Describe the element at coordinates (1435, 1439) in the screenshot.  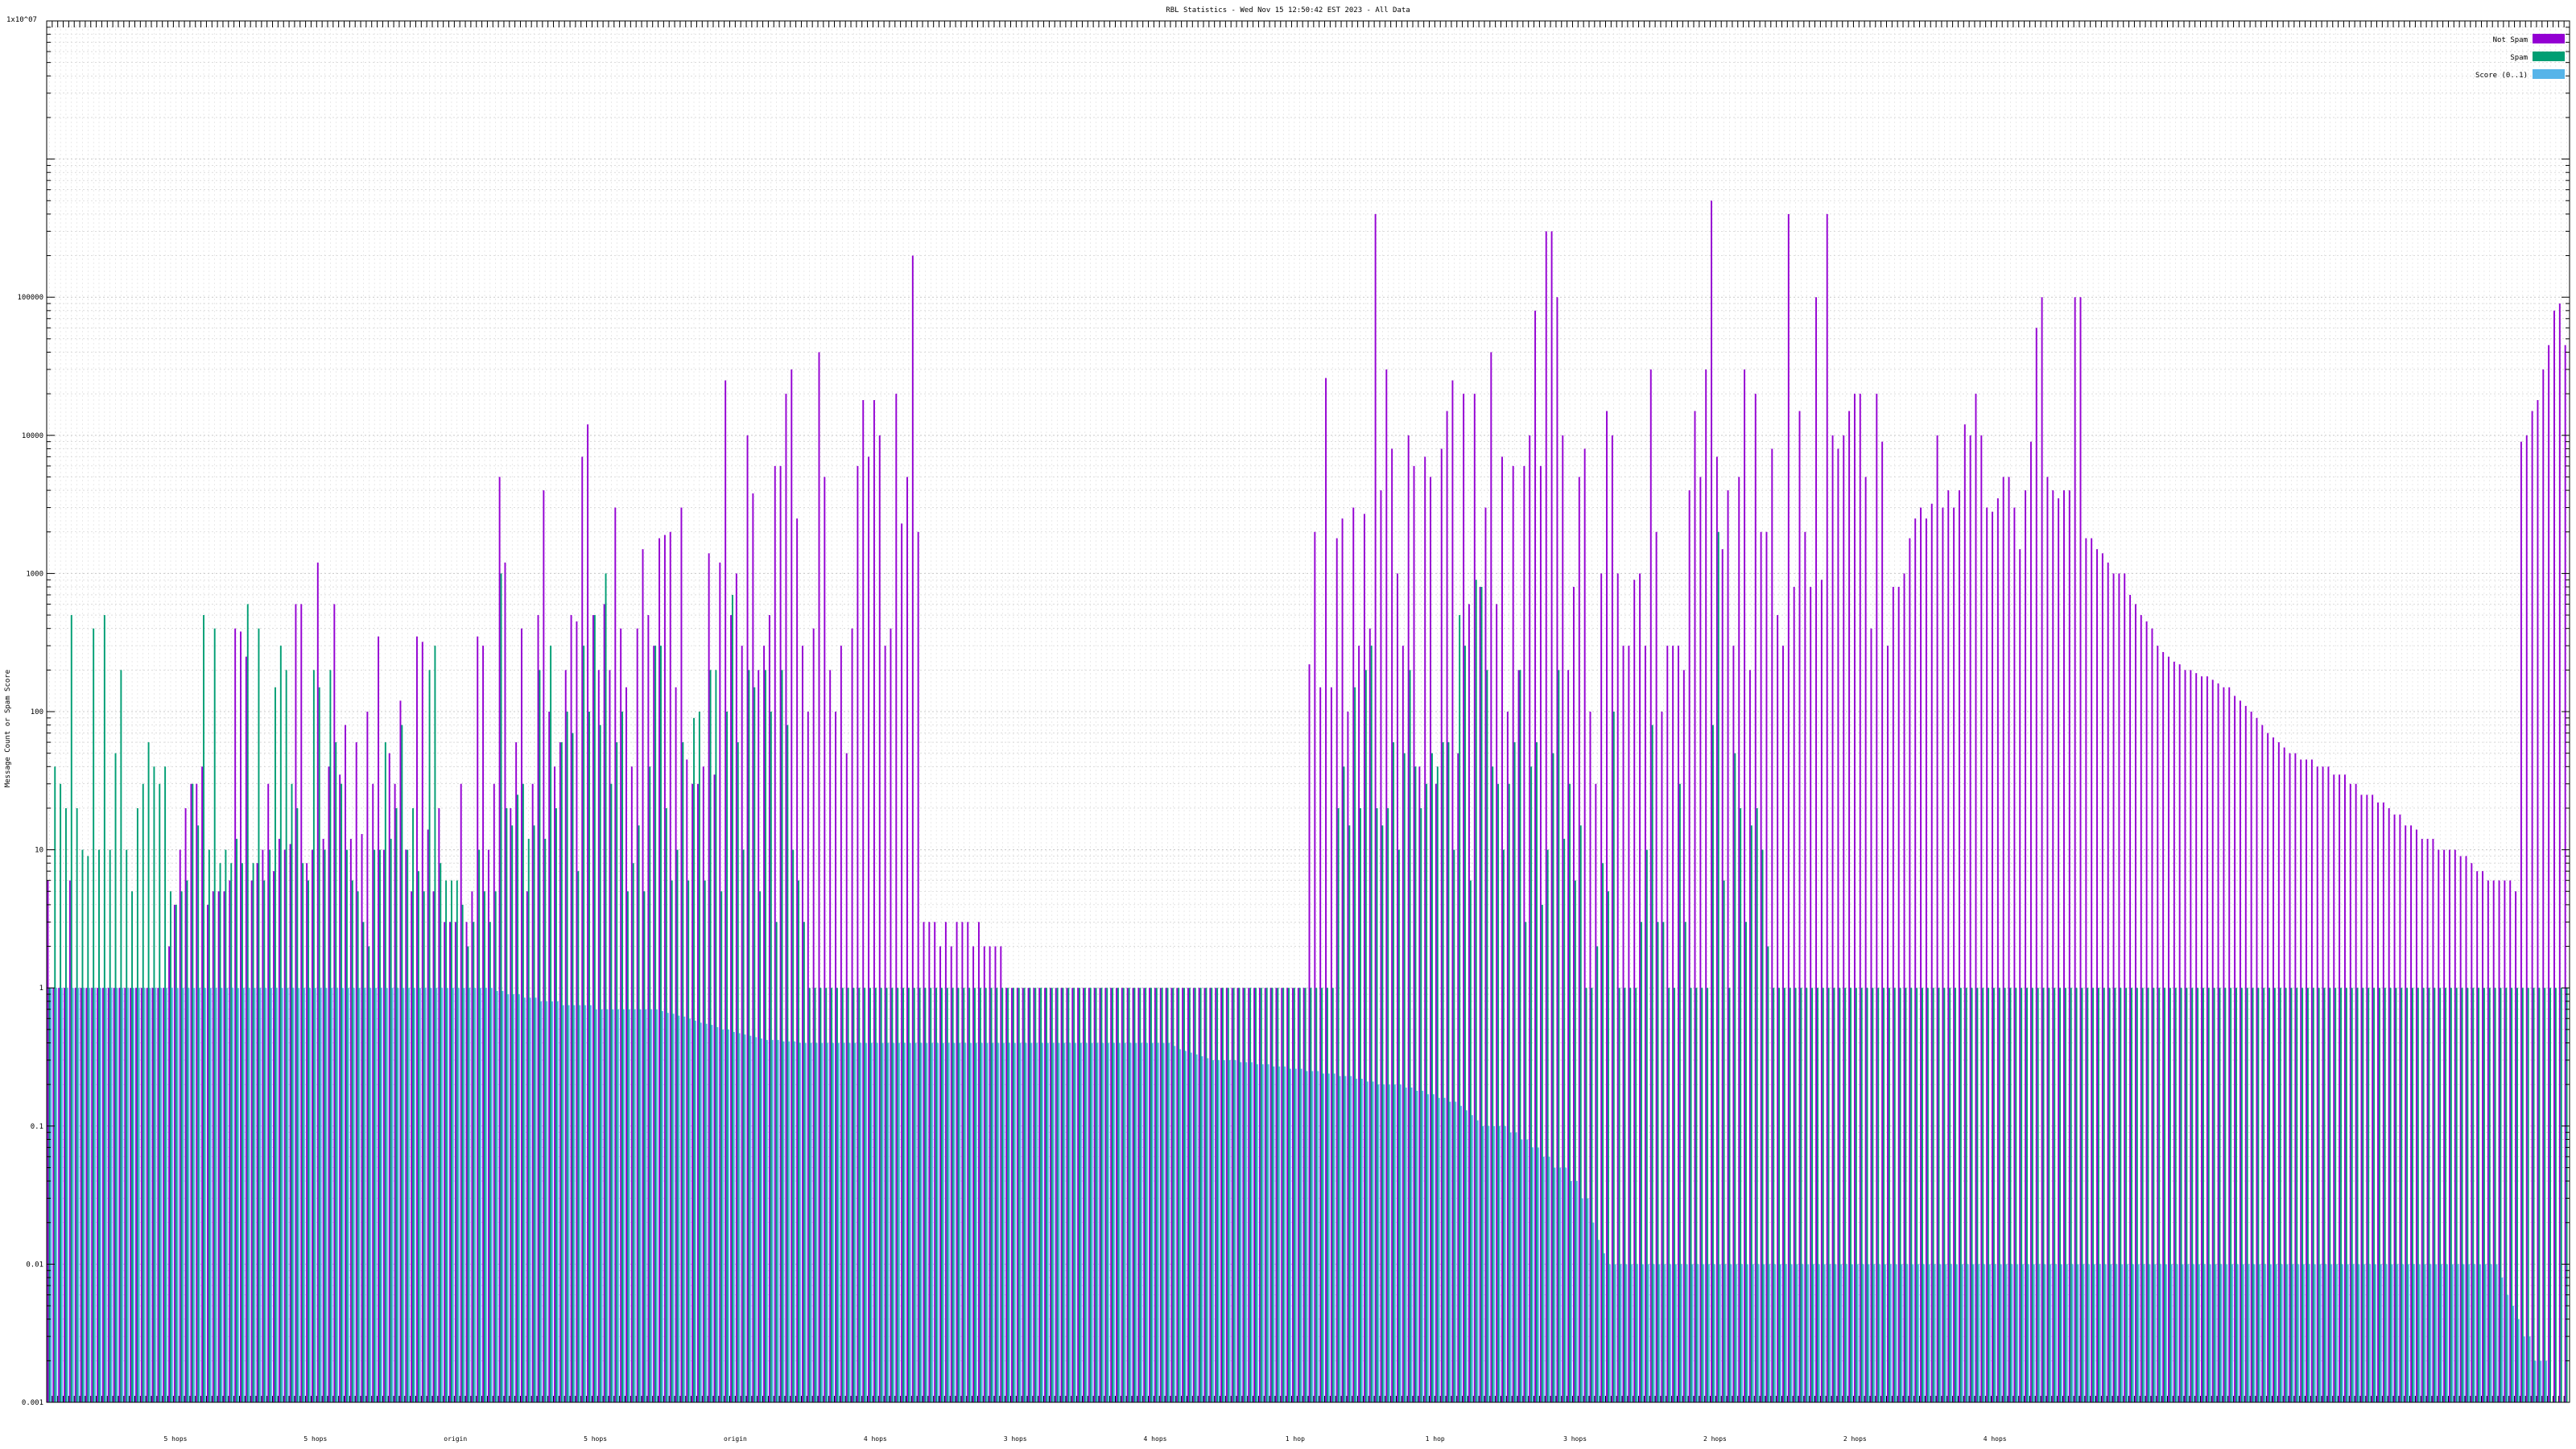
I see `x-group-label: 1 hop` at that location.